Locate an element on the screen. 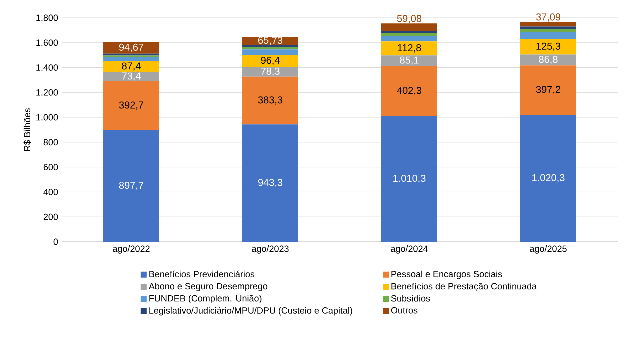 The height and width of the screenshot is (344, 631). data-label: 65,73 is located at coordinates (270, 41).